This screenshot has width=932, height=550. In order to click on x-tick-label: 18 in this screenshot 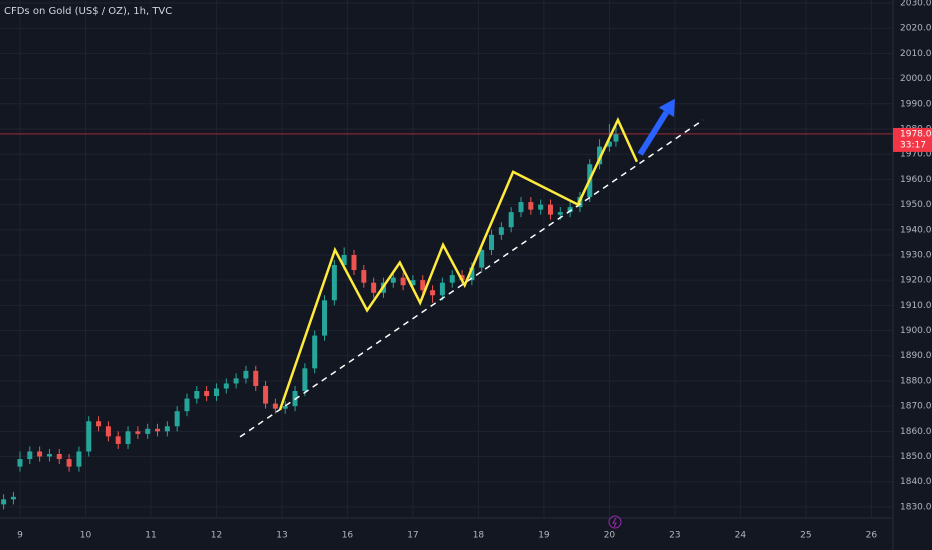, I will do `click(479, 536)`.